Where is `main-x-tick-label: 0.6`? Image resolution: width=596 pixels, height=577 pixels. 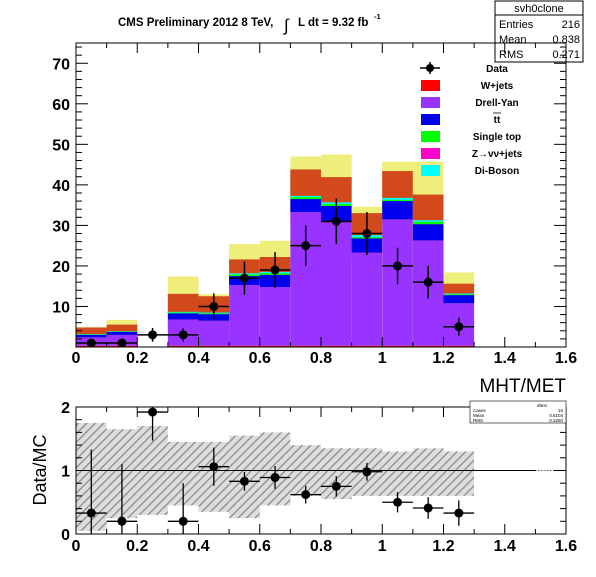
main-x-tick-label: 0.6 is located at coordinates (260, 358).